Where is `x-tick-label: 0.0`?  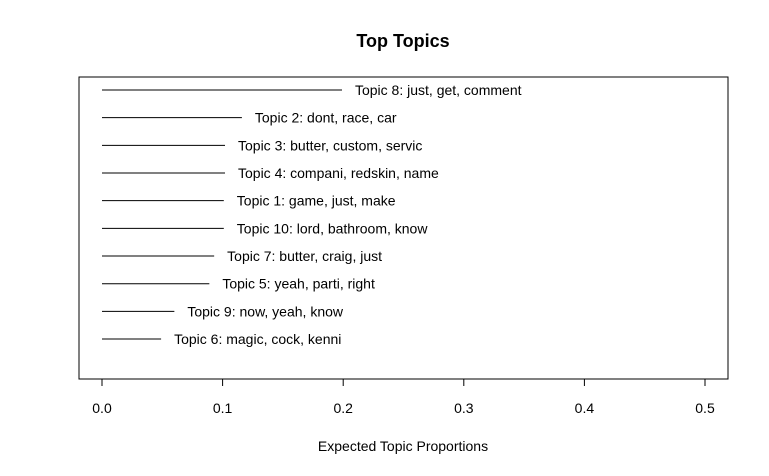
x-tick-label: 0.0 is located at coordinates (102, 408).